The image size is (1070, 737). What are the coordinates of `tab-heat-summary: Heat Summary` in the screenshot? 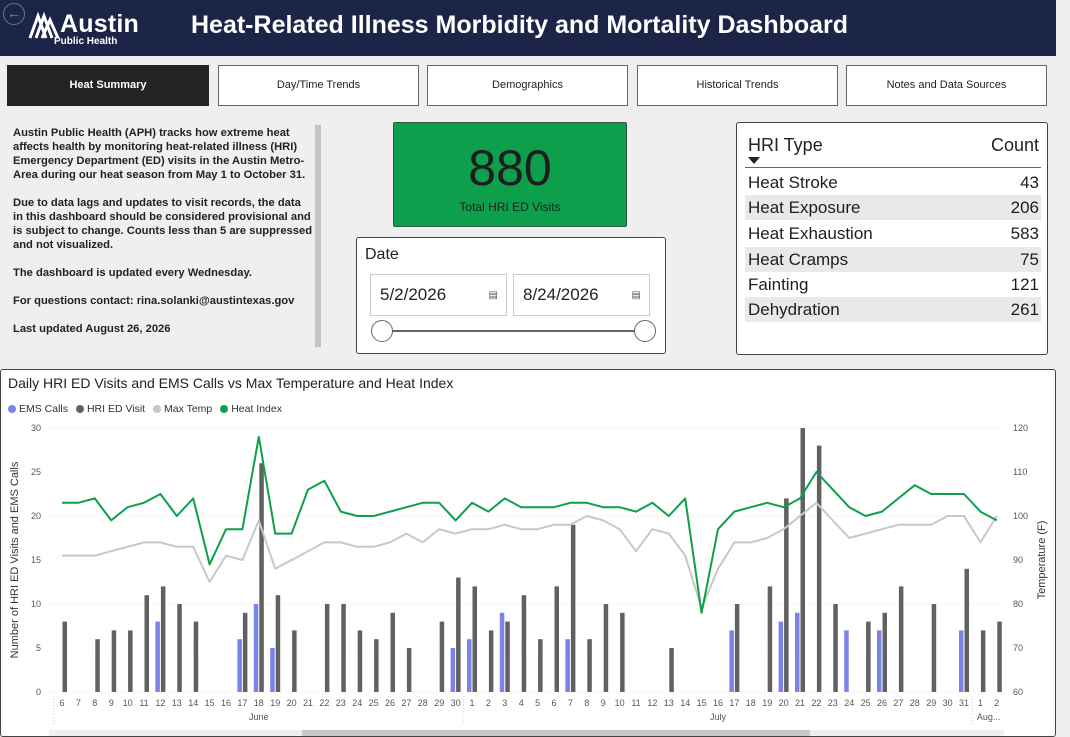 It's located at (108, 85).